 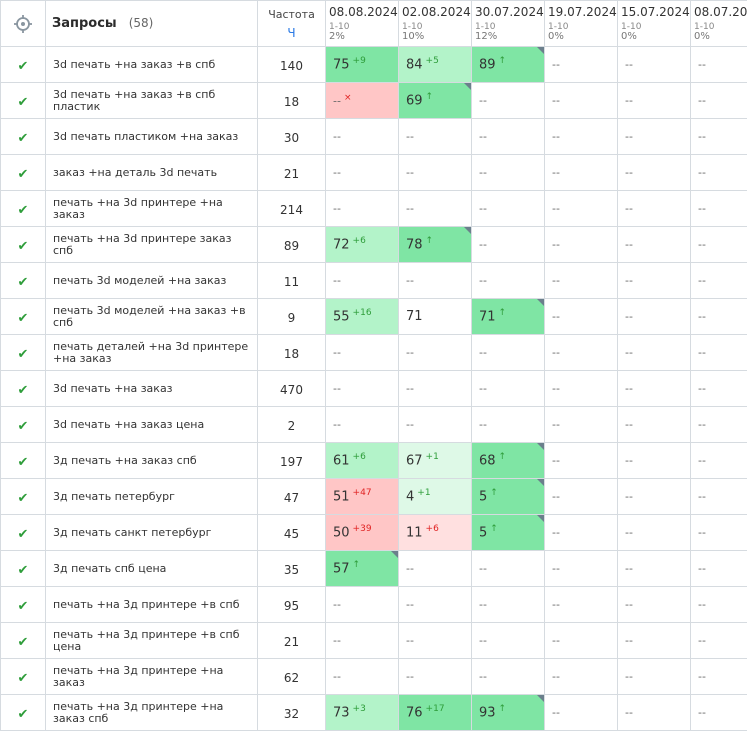 I want to click on position-cell: 51 +47, so click(x=362, y=496).